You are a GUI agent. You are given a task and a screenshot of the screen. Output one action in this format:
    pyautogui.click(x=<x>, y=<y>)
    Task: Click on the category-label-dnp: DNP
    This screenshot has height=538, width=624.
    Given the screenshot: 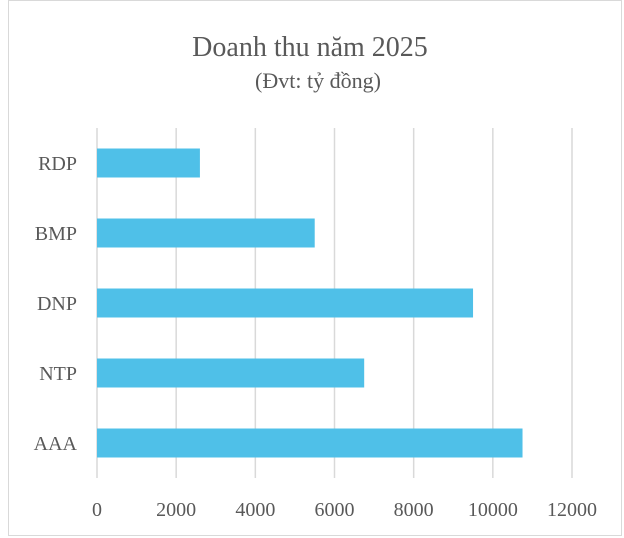 What is the action you would take?
    pyautogui.click(x=57, y=304)
    